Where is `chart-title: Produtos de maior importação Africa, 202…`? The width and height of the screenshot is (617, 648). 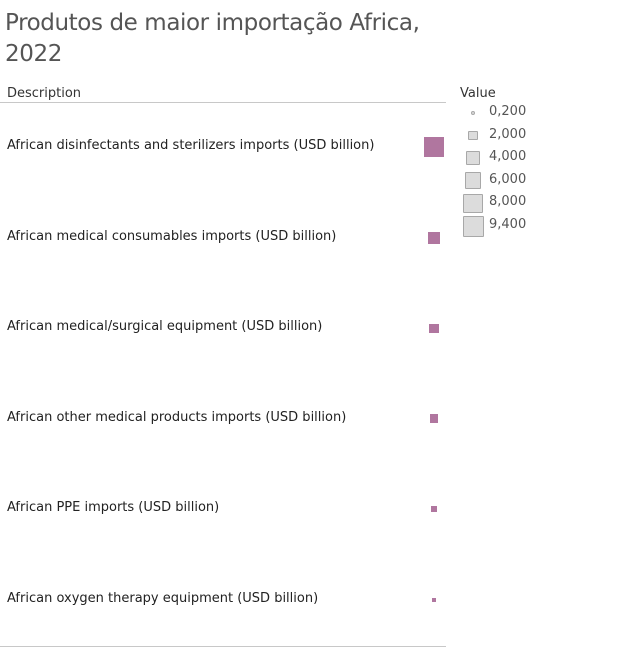
chart-title: Produtos de maior importação Africa, 202… is located at coordinates (212, 38).